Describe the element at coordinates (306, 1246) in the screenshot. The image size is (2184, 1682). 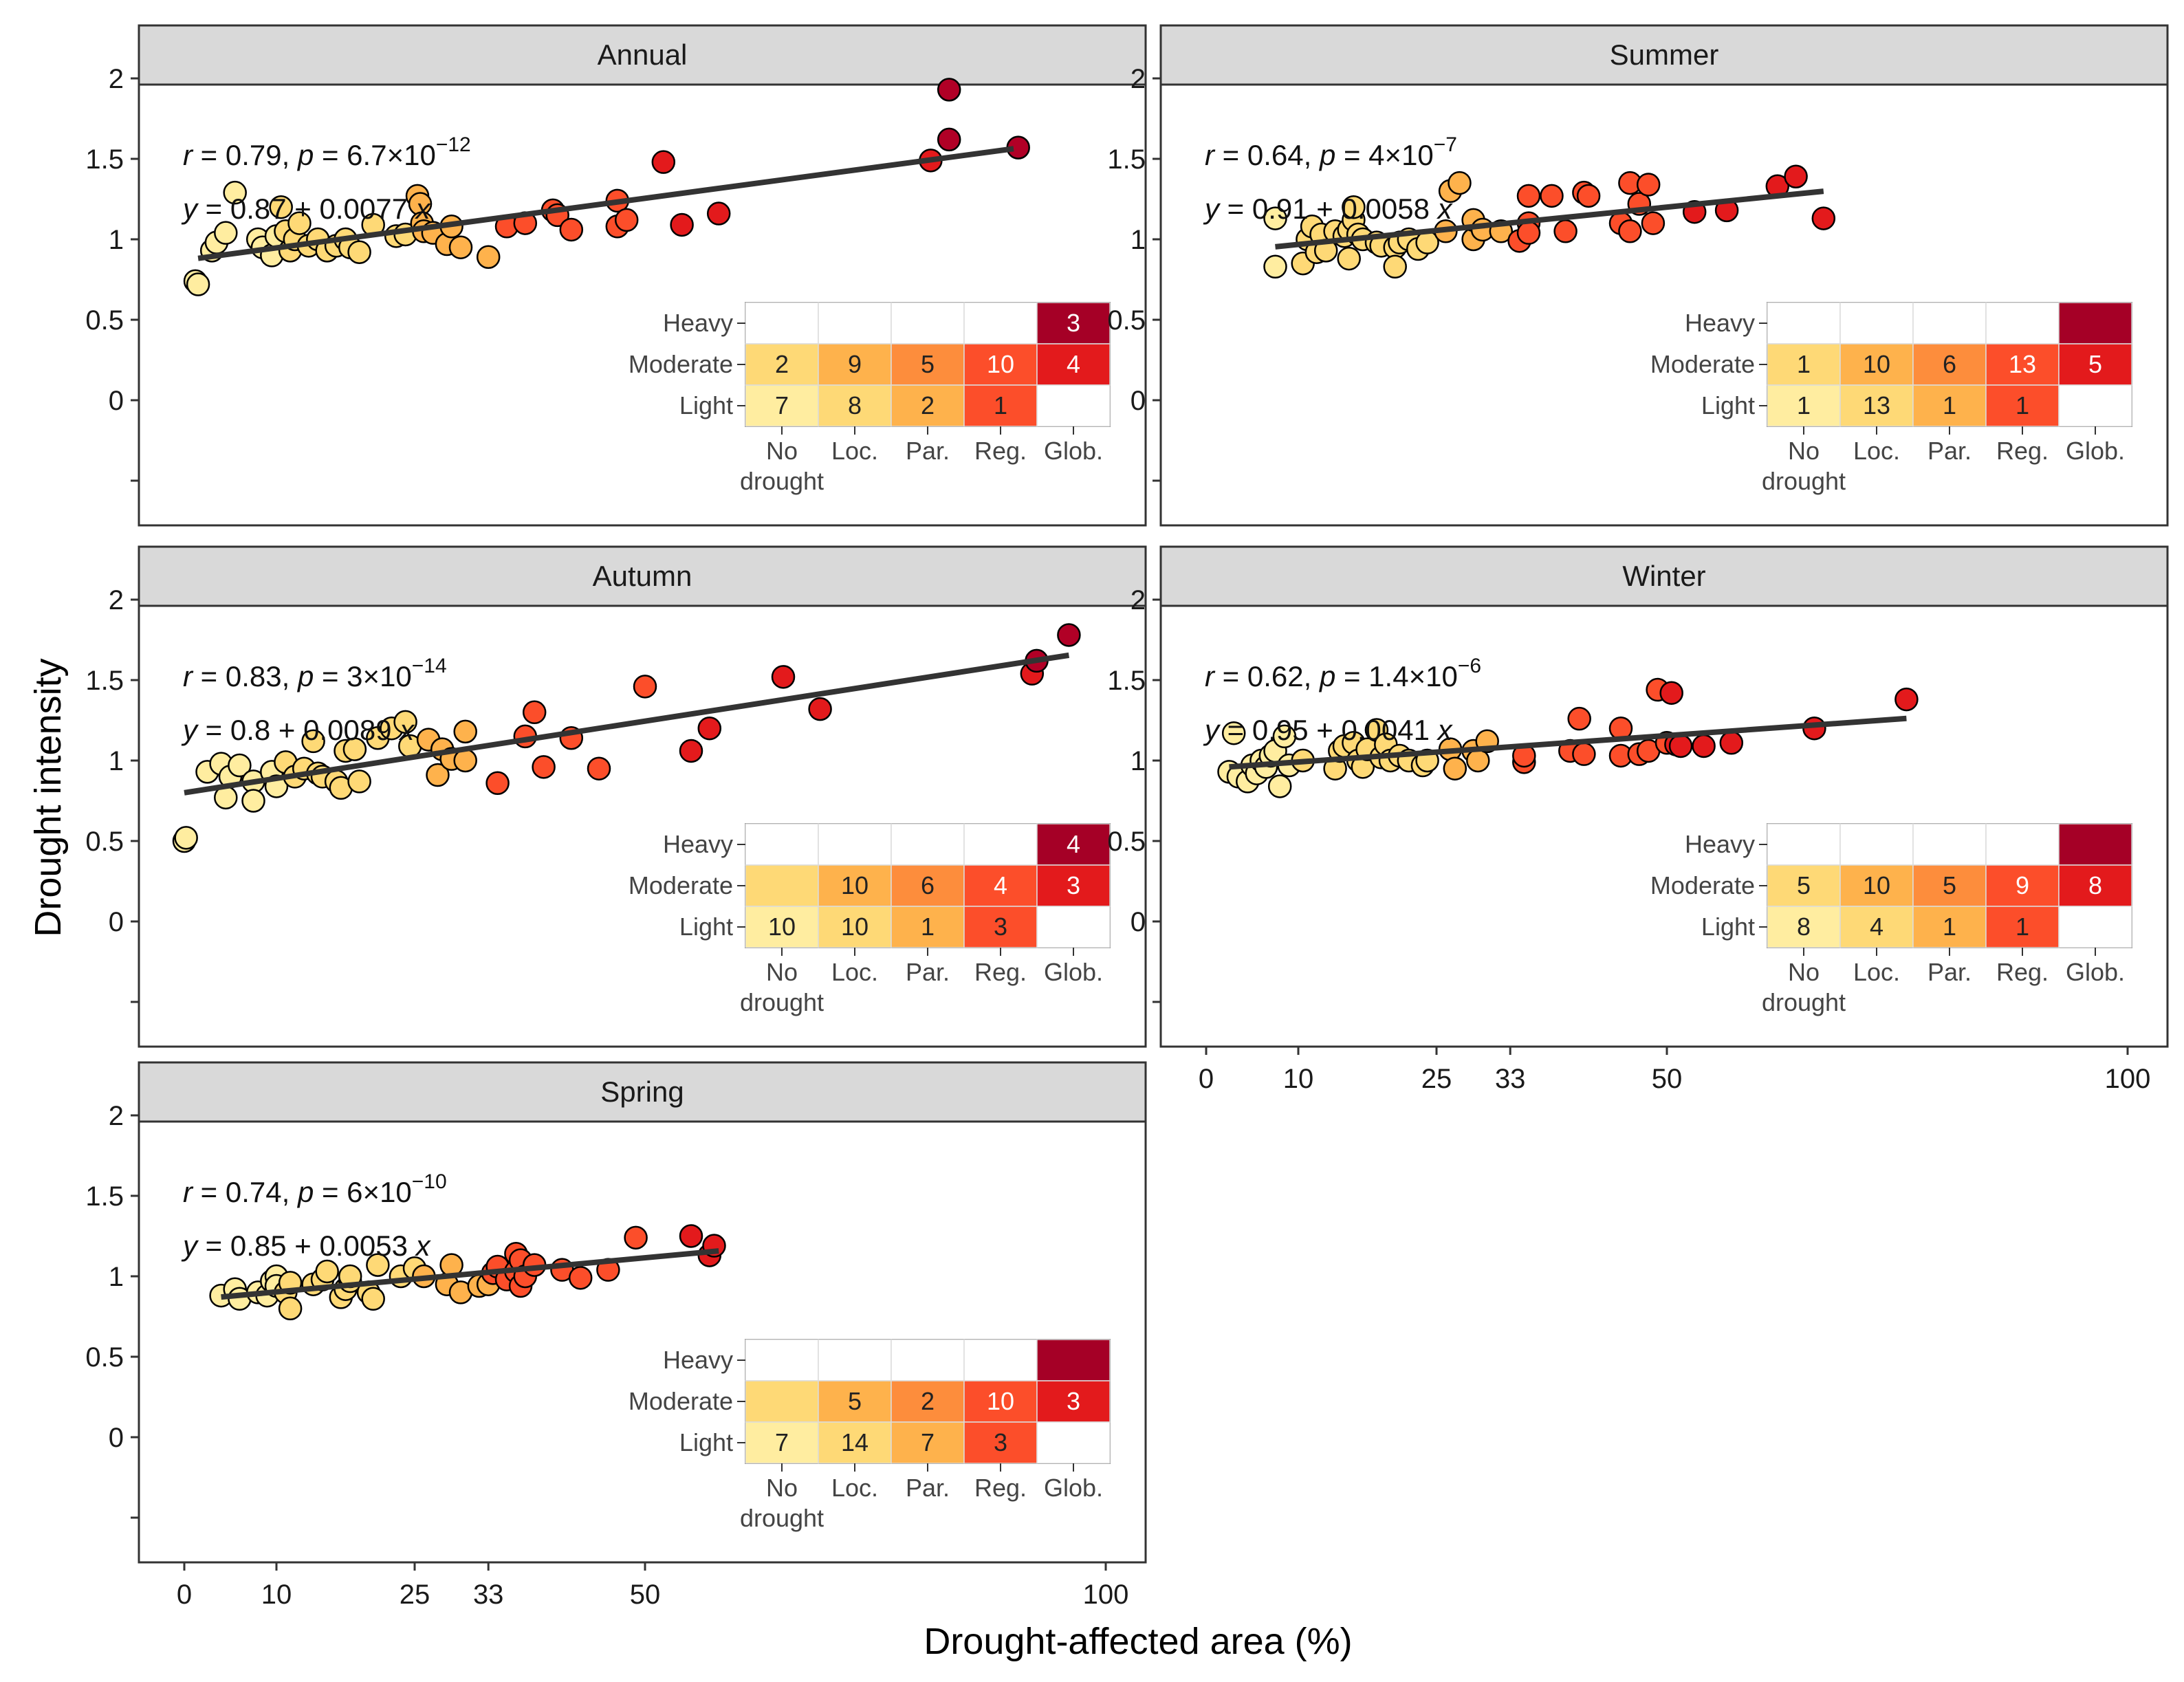
I see `equation-label: y = 0.85 + 0.0053 x` at that location.